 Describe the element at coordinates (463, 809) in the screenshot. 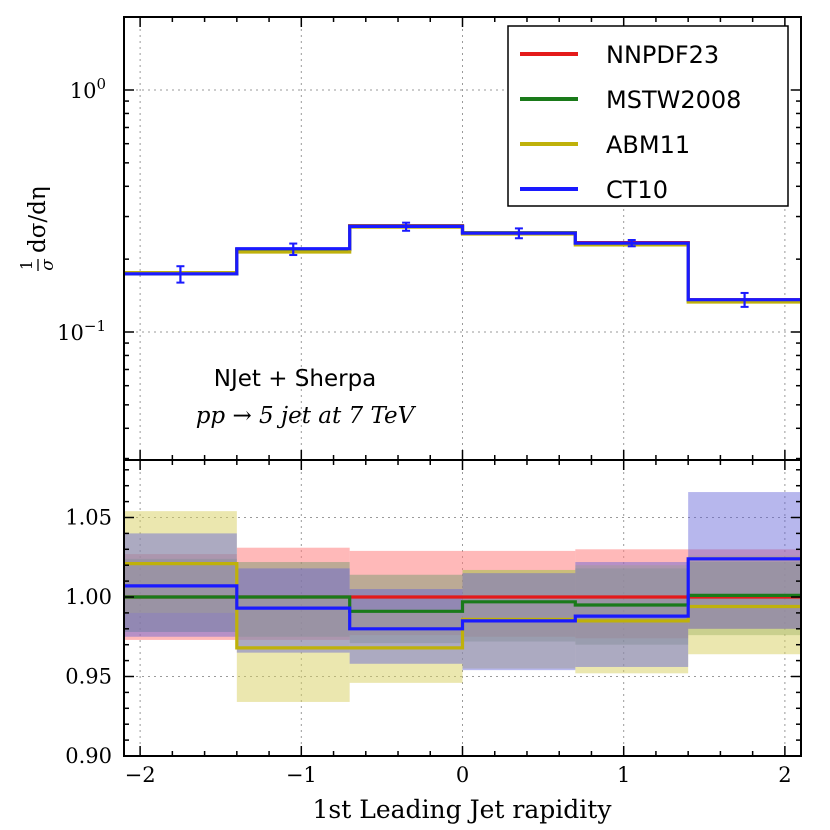

I see `x-axis-title: 1st Leading Jet rapidity` at that location.